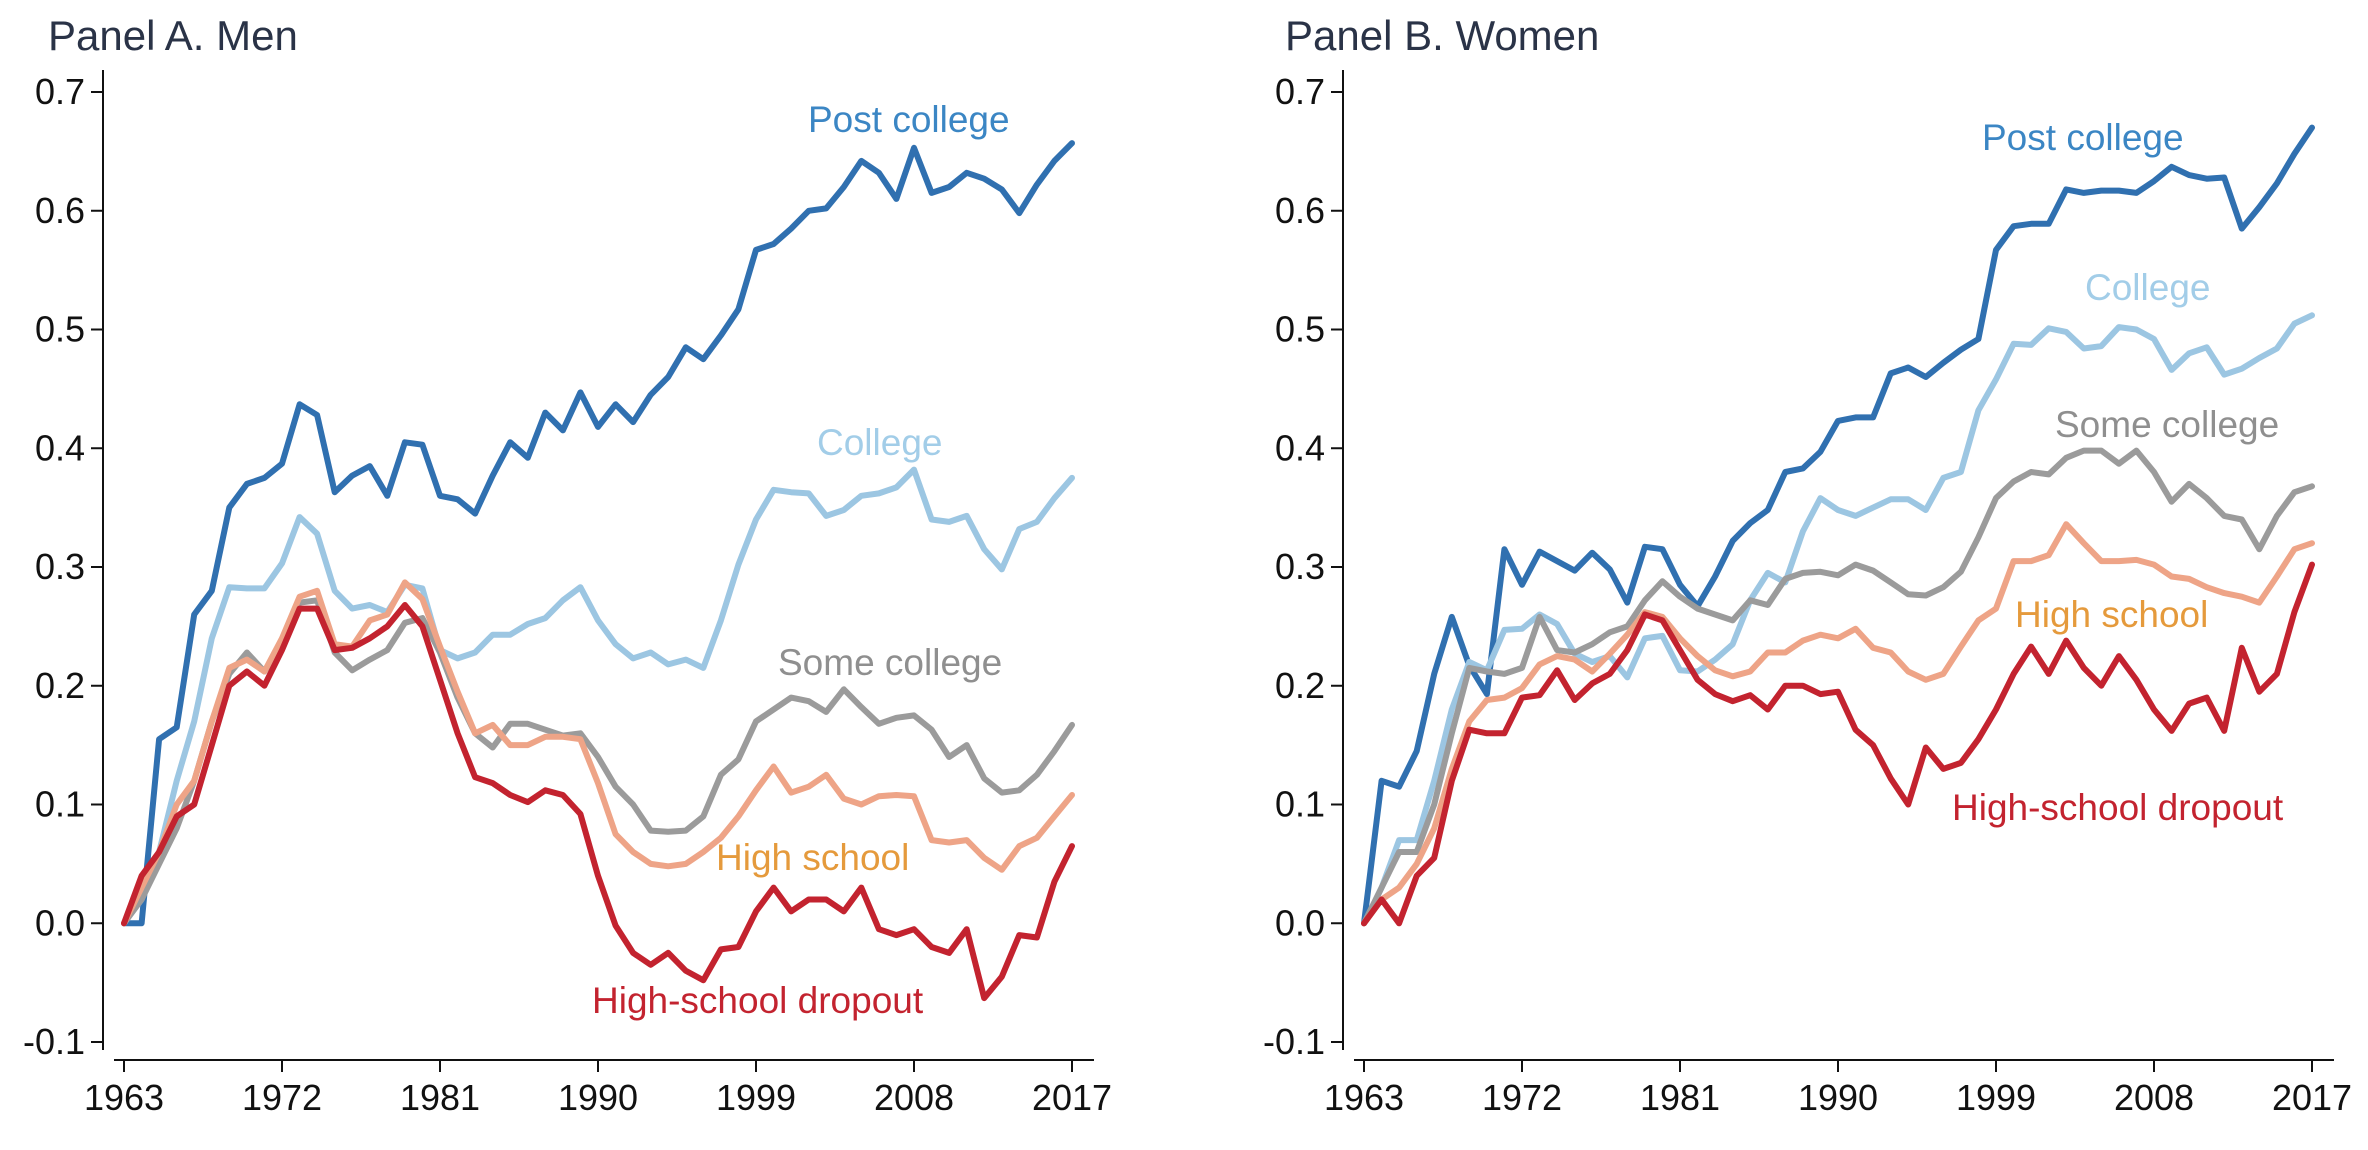 The width and height of the screenshot is (2368, 1150). Describe the element at coordinates (1300, 804) in the screenshot. I see `panel-b-y-tick-label: 0.1` at that location.